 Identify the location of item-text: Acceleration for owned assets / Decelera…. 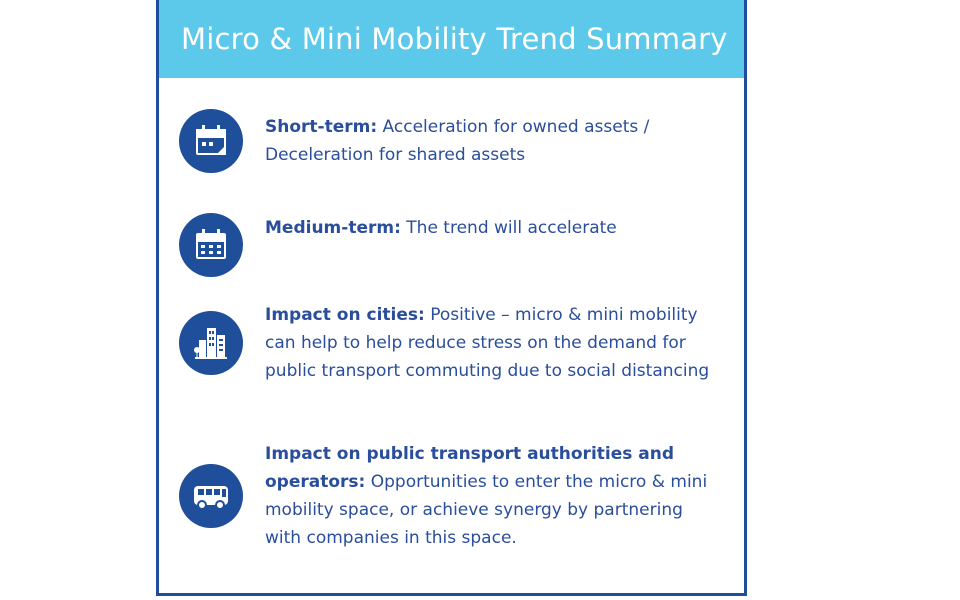
(457, 141).